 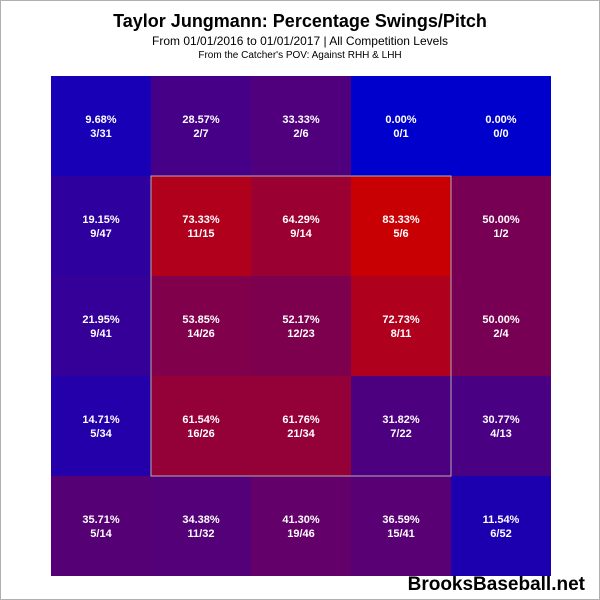 I want to click on cell-percentage-label: 41.30%, so click(x=301, y=520).